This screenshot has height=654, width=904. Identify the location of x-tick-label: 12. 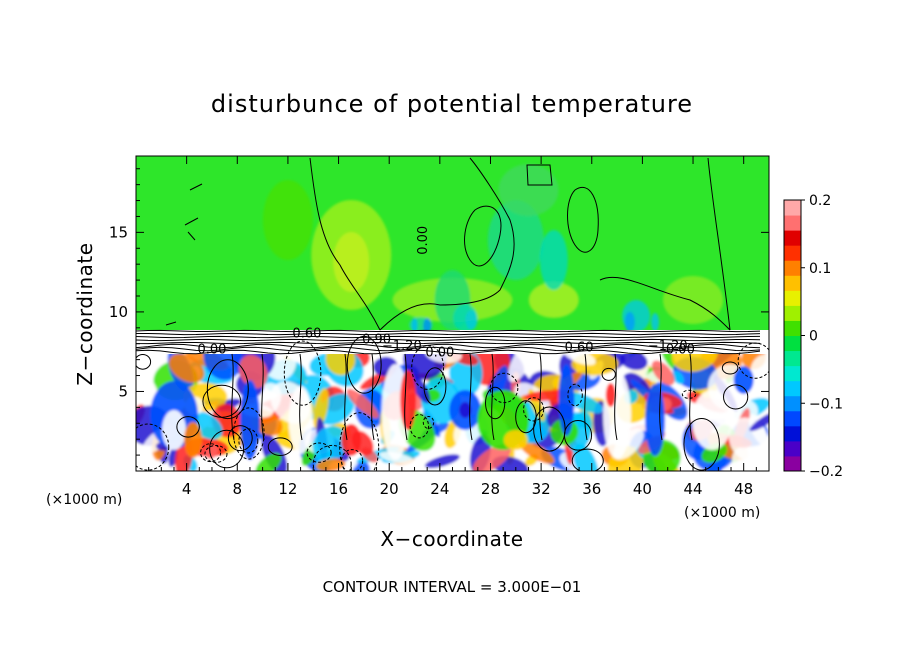
(287, 489).